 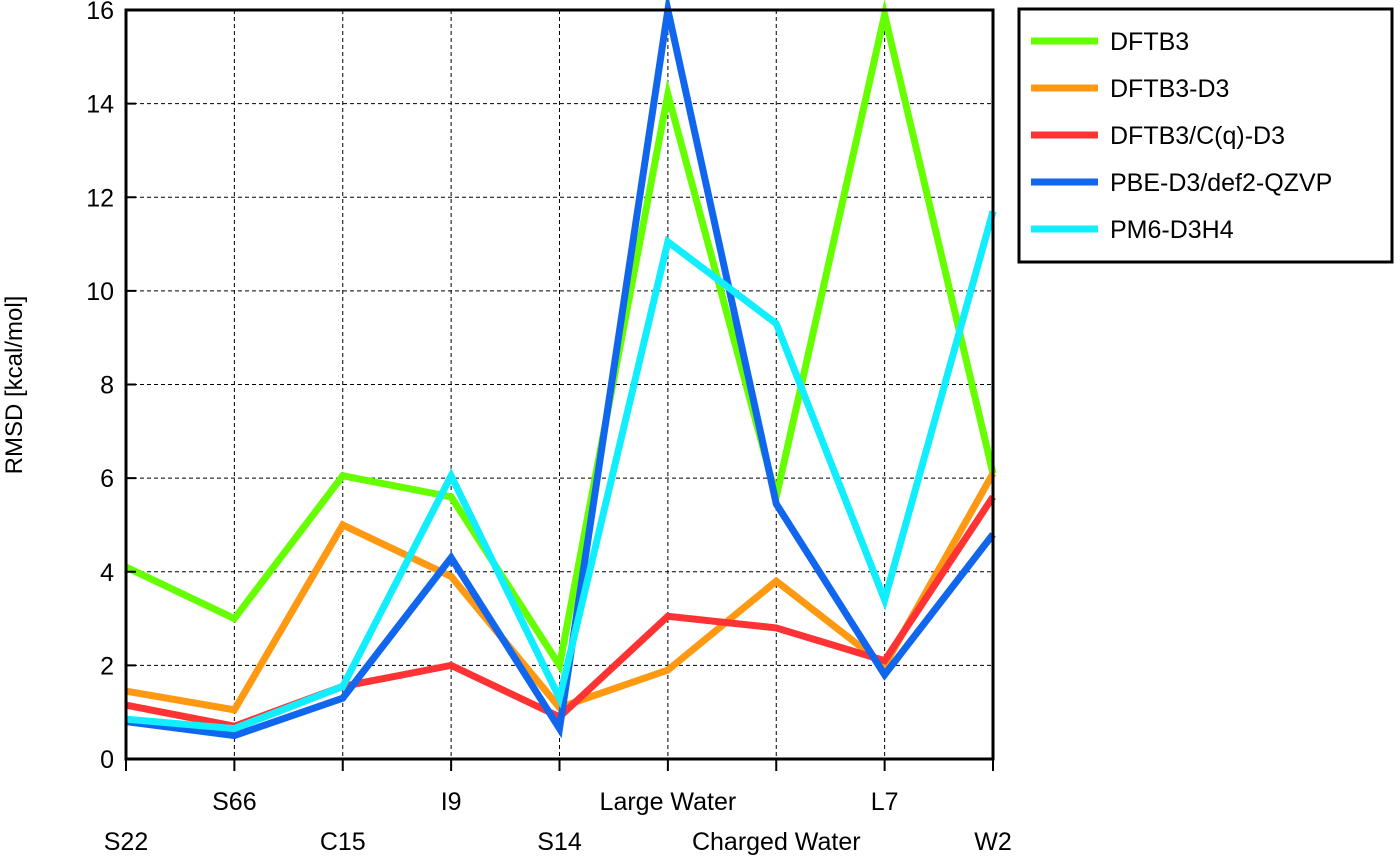 What do you see at coordinates (1221, 183) in the screenshot?
I see `legend-label: PBE-D3/def2-QZVP` at bounding box center [1221, 183].